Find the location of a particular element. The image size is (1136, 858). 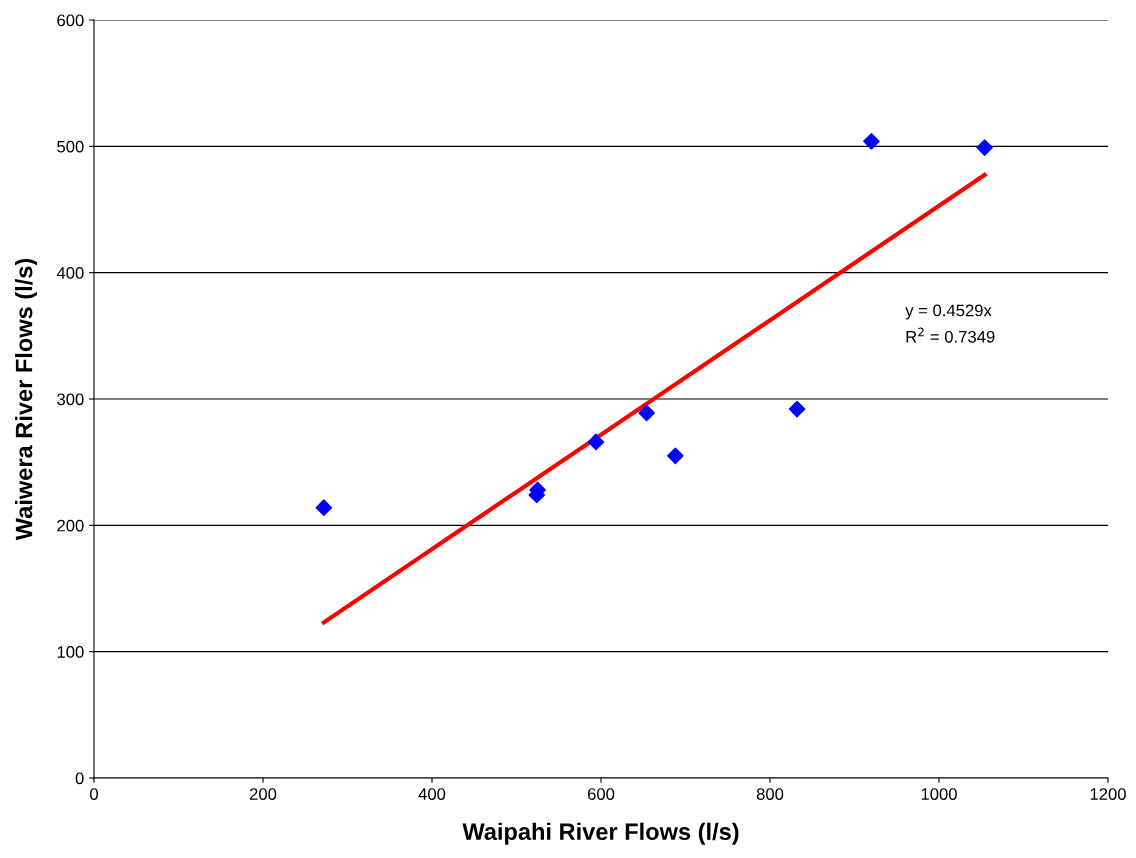

x-tick-label: 800 is located at coordinates (770, 794).